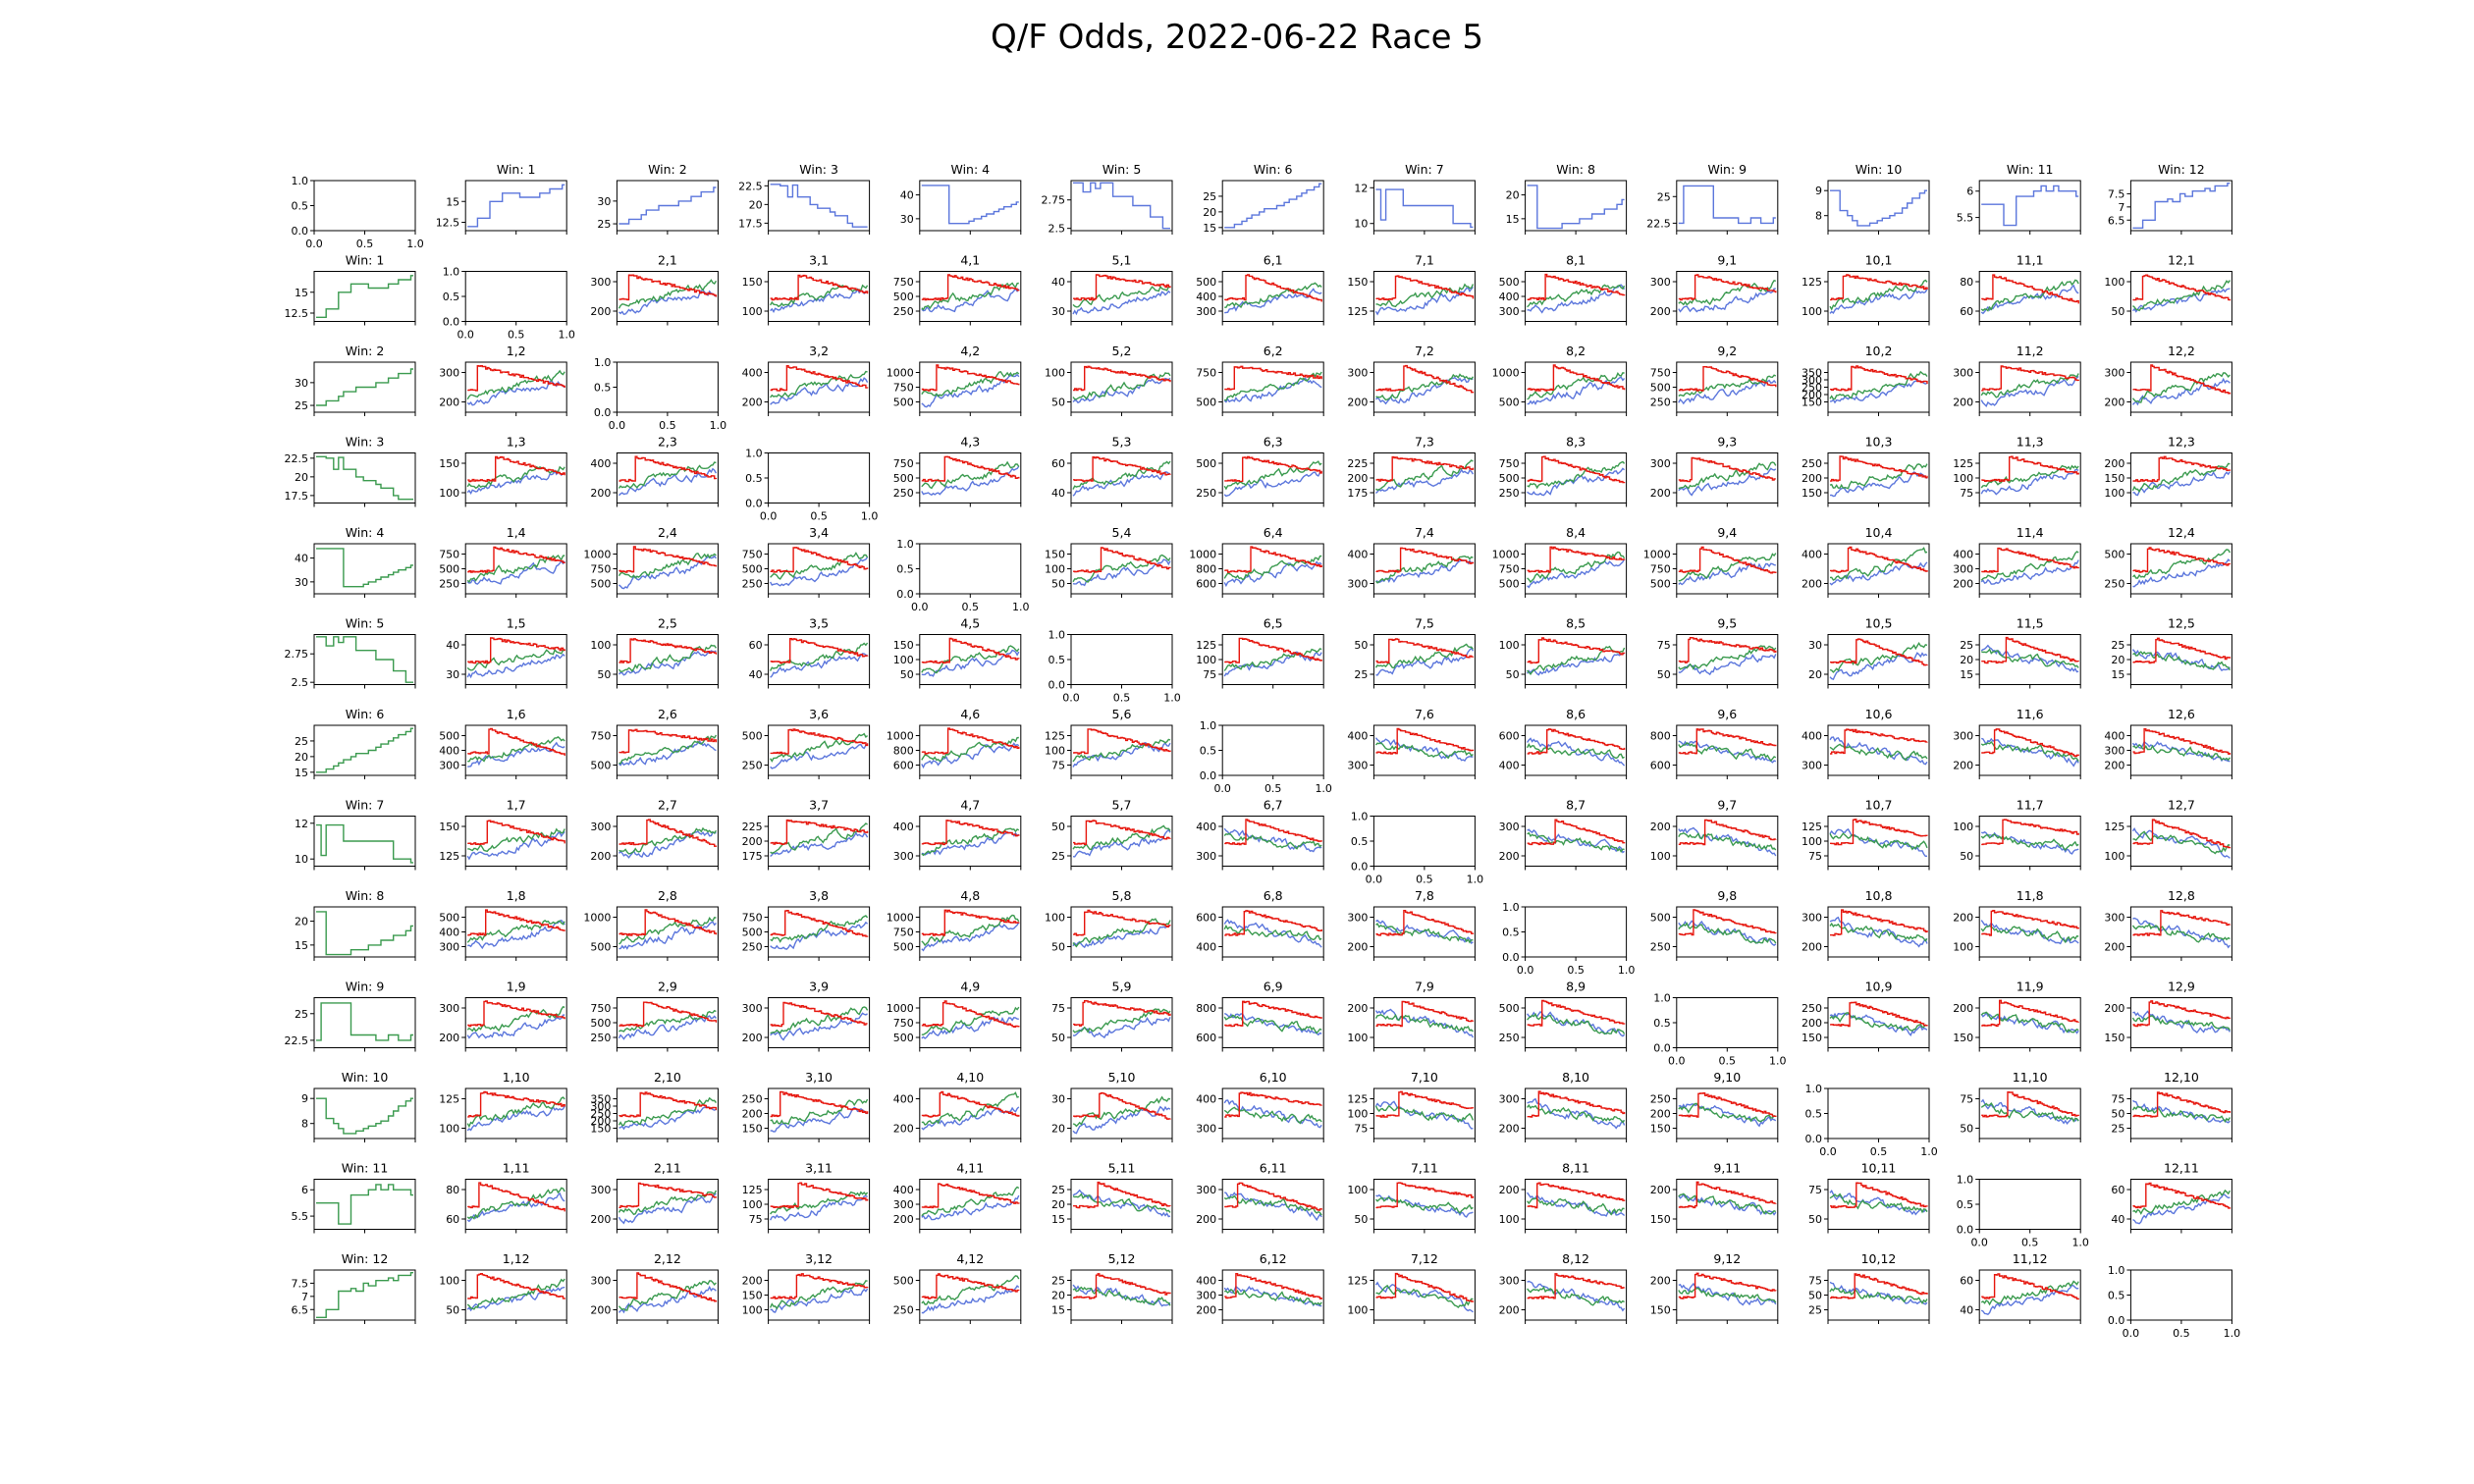  I want to click on subplot-4-5: 5,4 50 100 150, so click(1109, 561).